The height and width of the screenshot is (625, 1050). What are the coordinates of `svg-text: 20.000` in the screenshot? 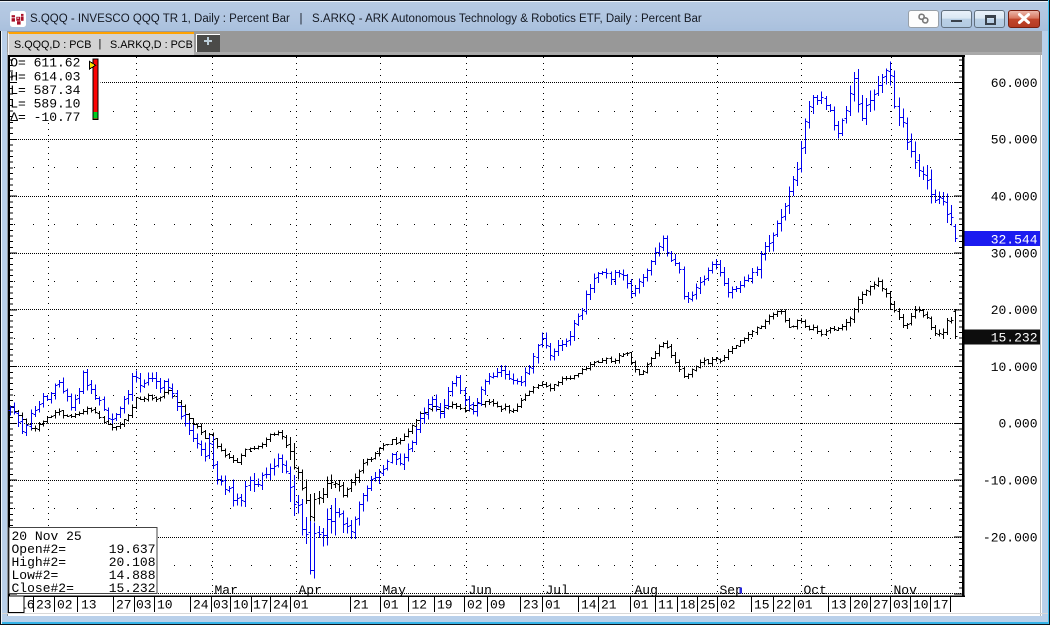 It's located at (1014, 310).